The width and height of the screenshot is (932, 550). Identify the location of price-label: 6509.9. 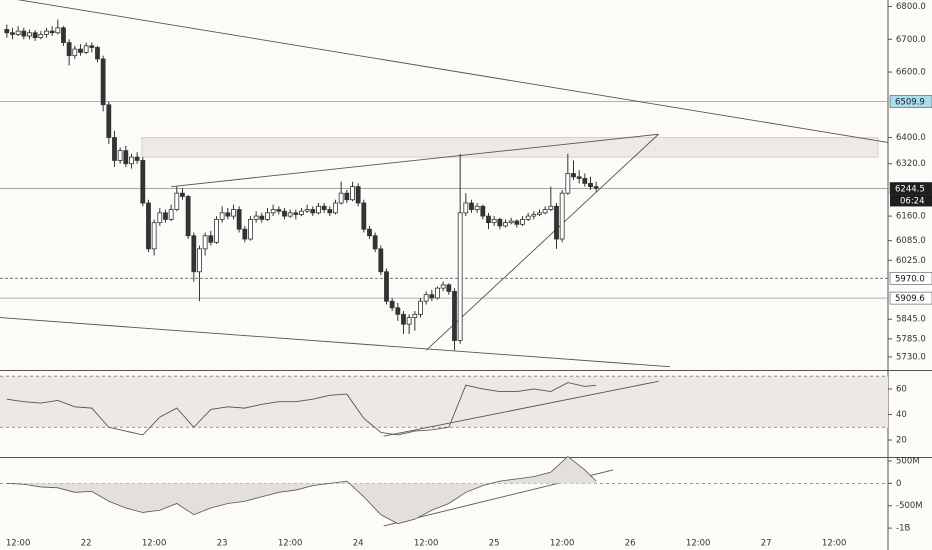
(910, 103).